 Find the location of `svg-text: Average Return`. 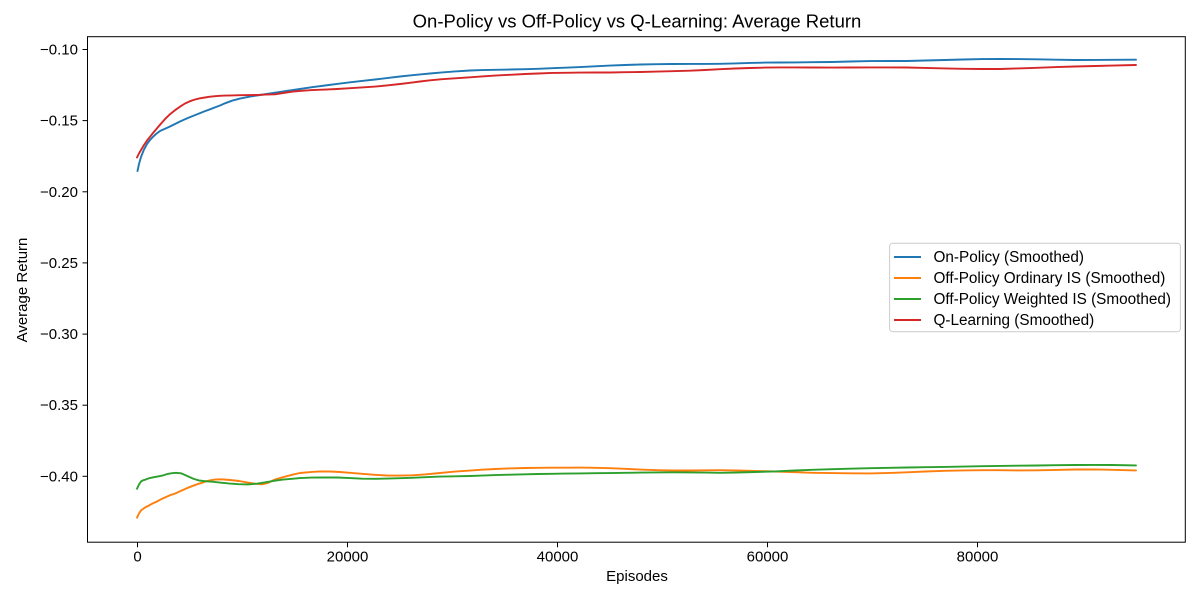

svg-text: Average Return is located at coordinates (22, 290).